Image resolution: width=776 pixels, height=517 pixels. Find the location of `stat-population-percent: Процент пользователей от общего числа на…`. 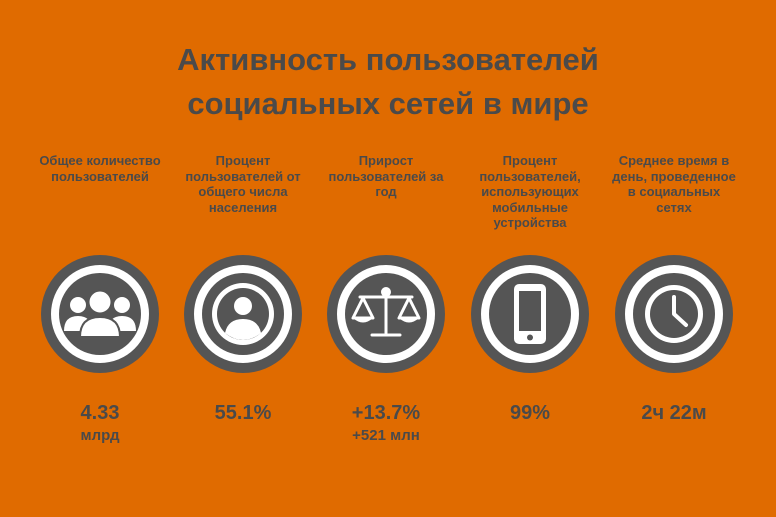

stat-population-percent: Процент пользователей от общего числа на… is located at coordinates (243, 288).